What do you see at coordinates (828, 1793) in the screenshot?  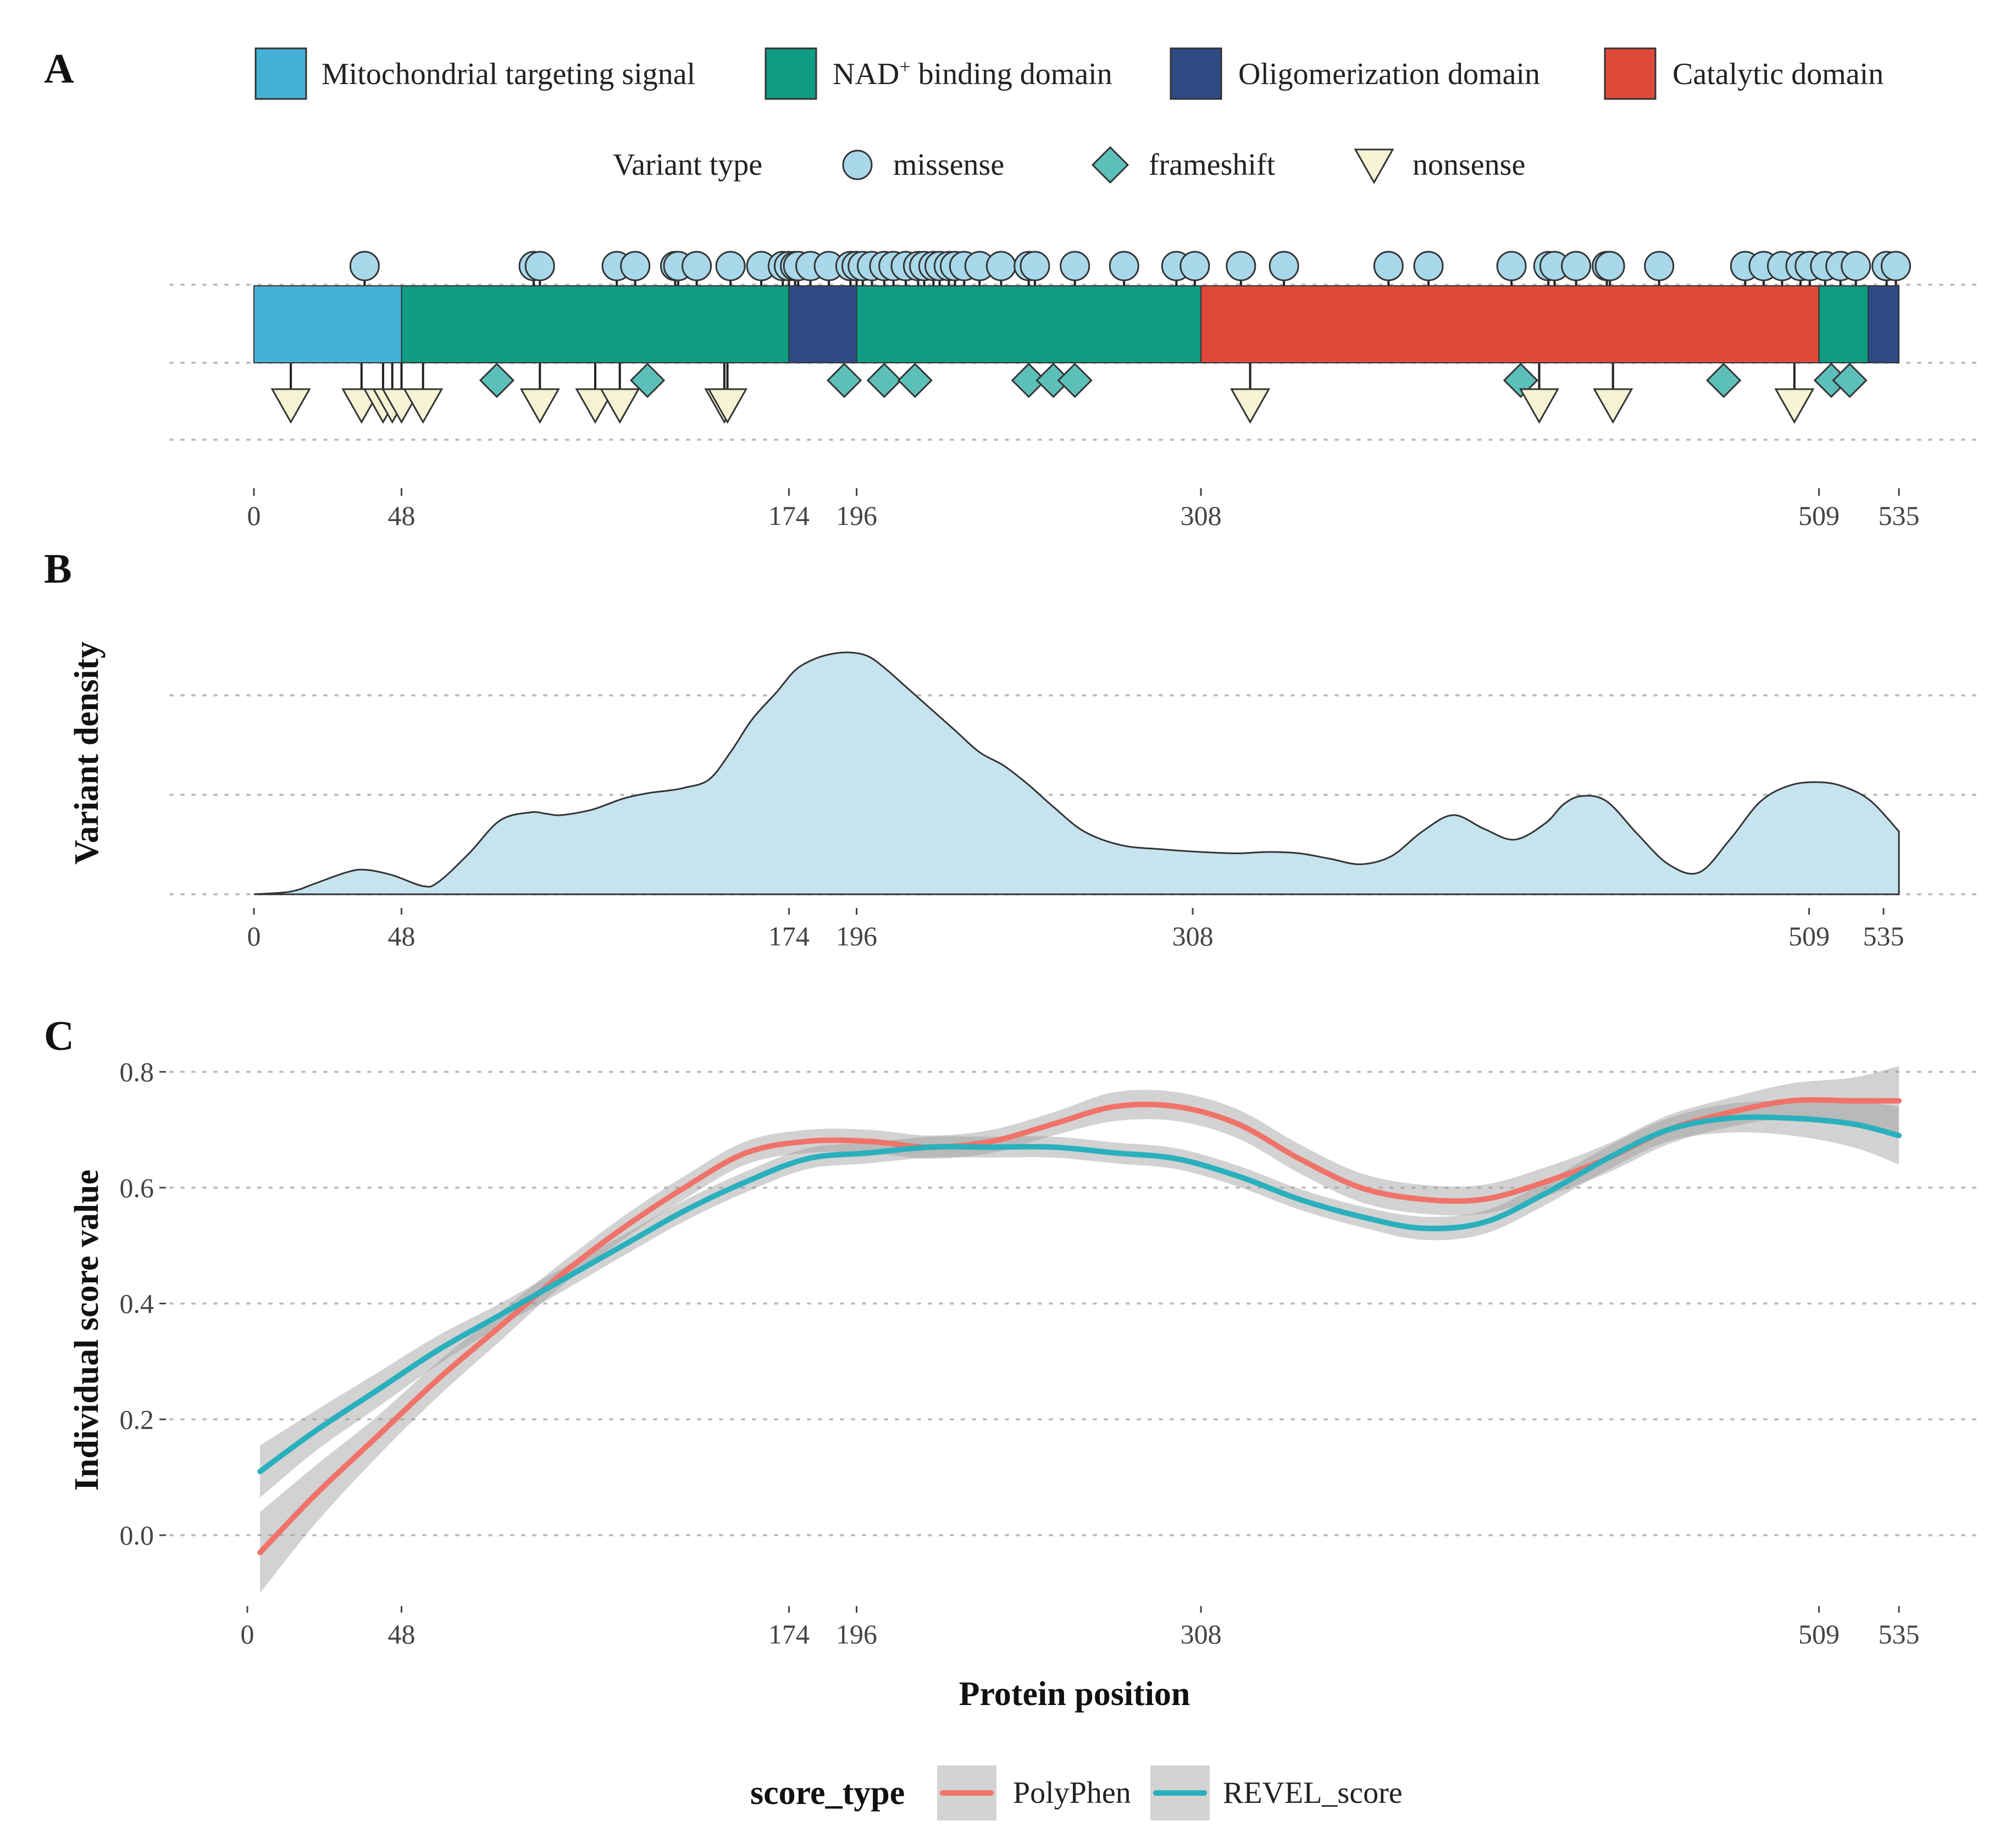 I see `score-type-legend-title: score_type` at bounding box center [828, 1793].